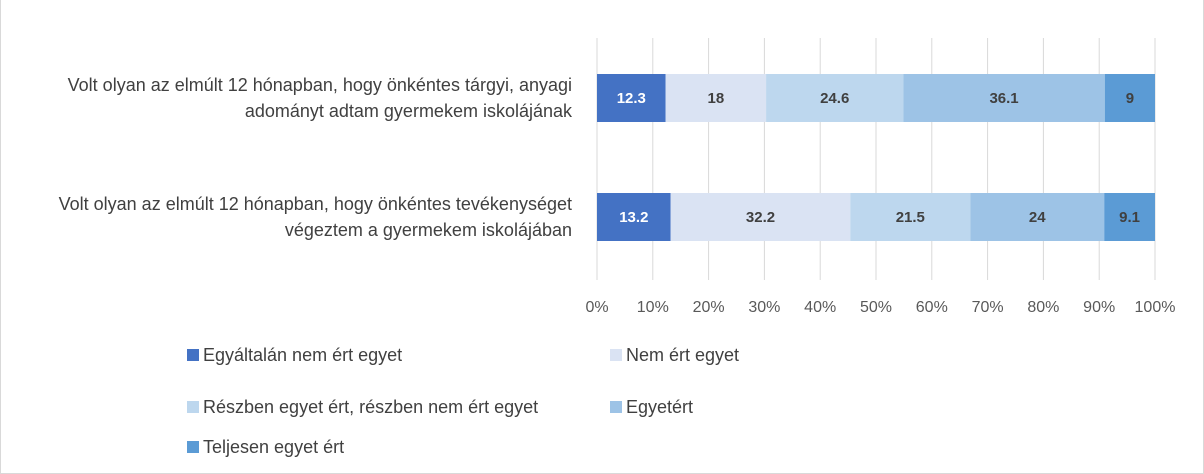 The height and width of the screenshot is (474, 1204). I want to click on x-tick-label: 50%, so click(876, 307).